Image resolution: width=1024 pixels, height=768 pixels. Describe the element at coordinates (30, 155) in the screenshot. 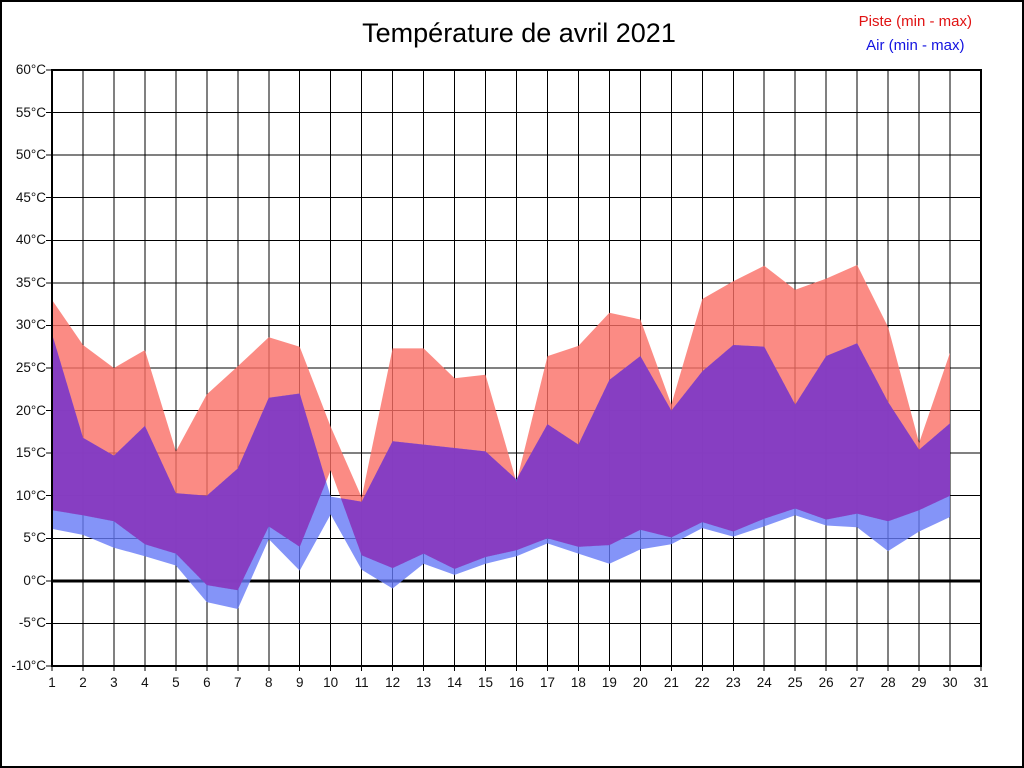

I see `y-tick-label: 50°C` at that location.